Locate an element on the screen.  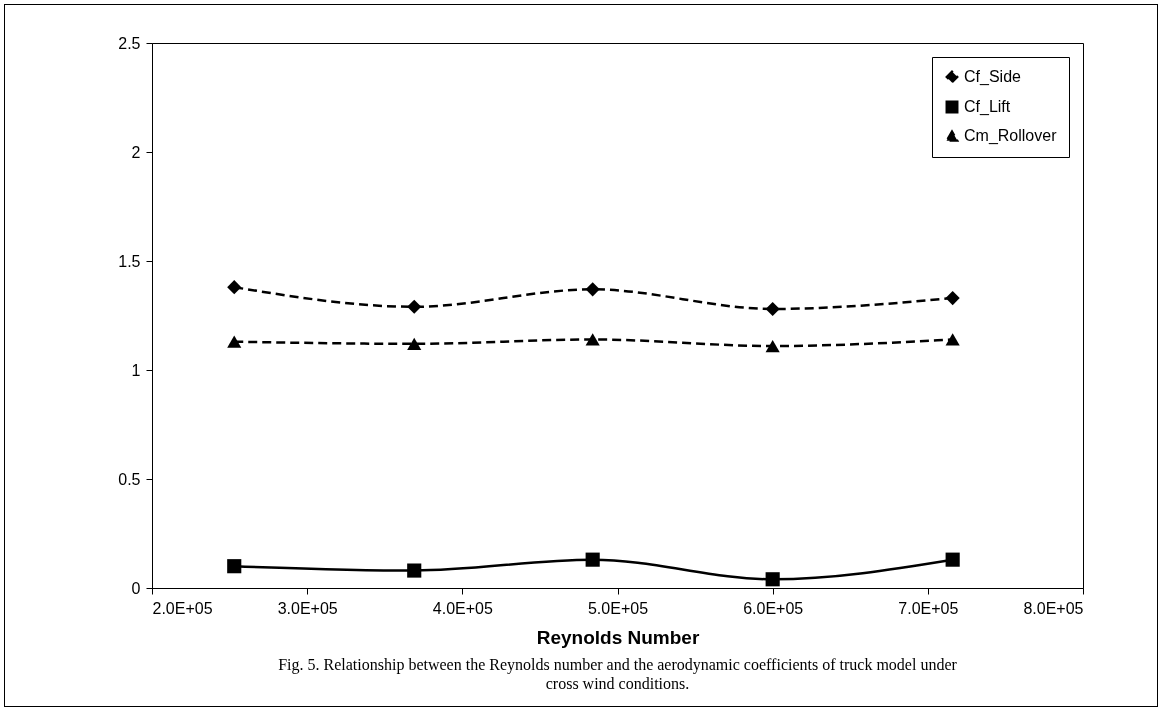
legend-label: Cm_Rollover is located at coordinates (1011, 136).